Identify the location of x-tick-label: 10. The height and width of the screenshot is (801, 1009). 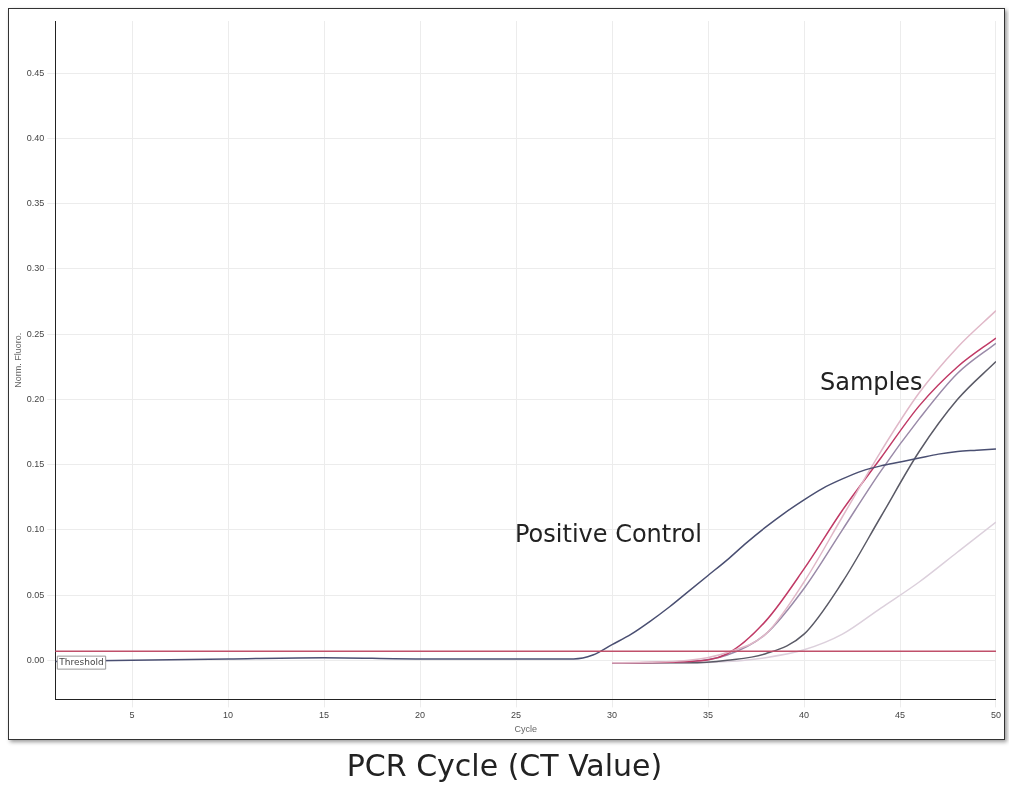
(228, 715).